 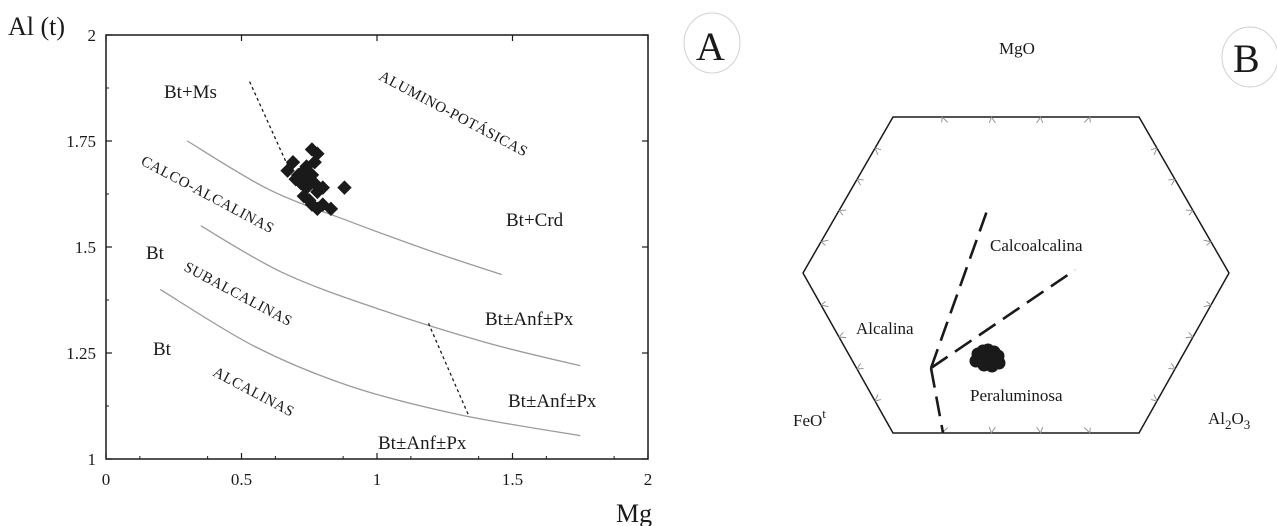 What do you see at coordinates (422, 443) in the screenshot?
I see `label-bt-anf-px-3: Bt±Anf±Px` at bounding box center [422, 443].